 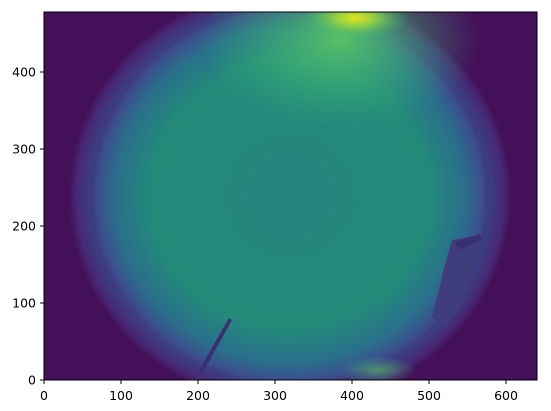 What do you see at coordinates (121, 395) in the screenshot?
I see `x-tick-label: 100` at bounding box center [121, 395].